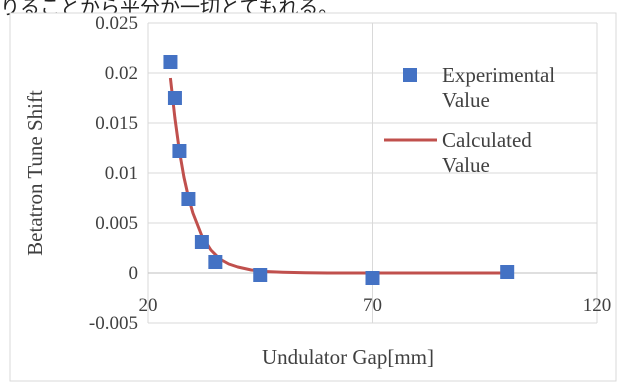 This screenshot has width=621, height=387. Describe the element at coordinates (372, 305) in the screenshot. I see `x-tick-label: 70` at that location.